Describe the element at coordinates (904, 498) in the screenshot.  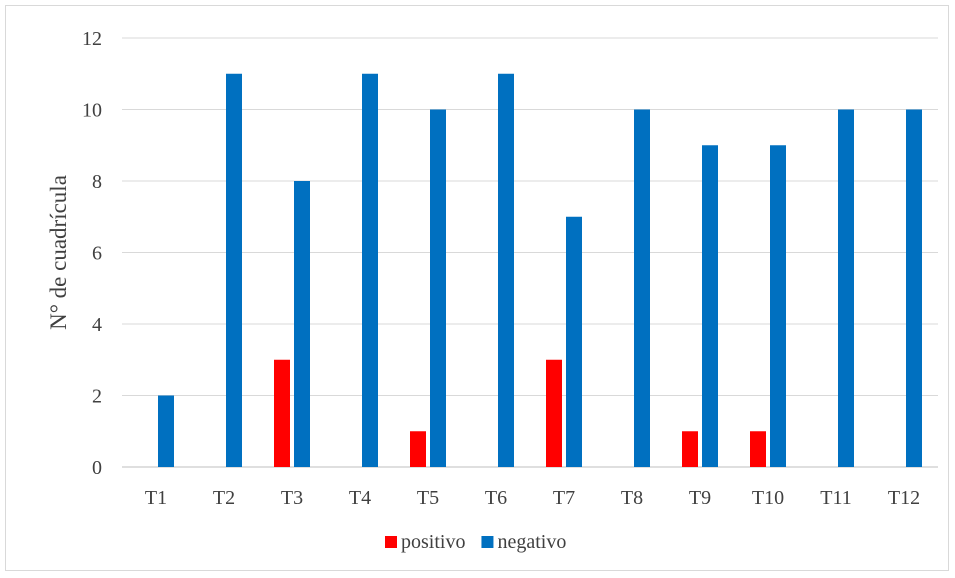
I see `x-tick-label: T12` at that location.